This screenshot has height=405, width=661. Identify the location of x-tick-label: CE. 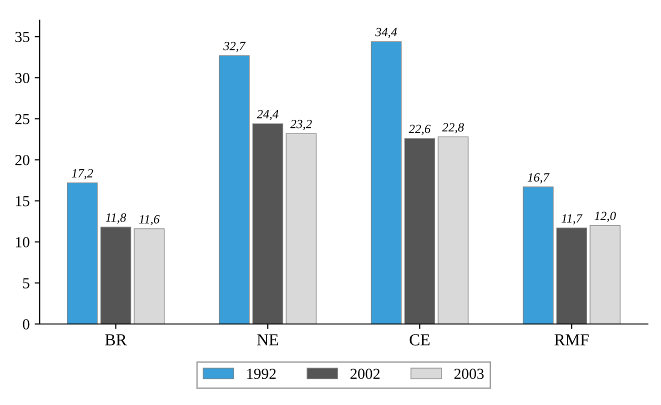
(420, 340).